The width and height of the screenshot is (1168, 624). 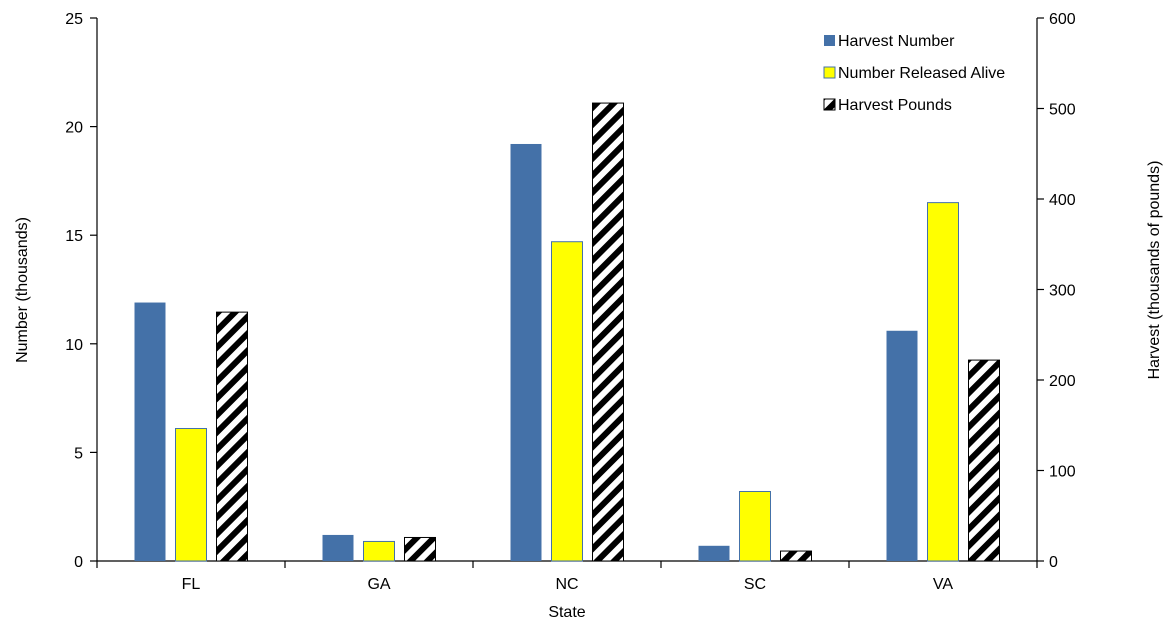 What do you see at coordinates (796, 556) in the screenshot?
I see `bar-harvest-pounds-sc` at bounding box center [796, 556].